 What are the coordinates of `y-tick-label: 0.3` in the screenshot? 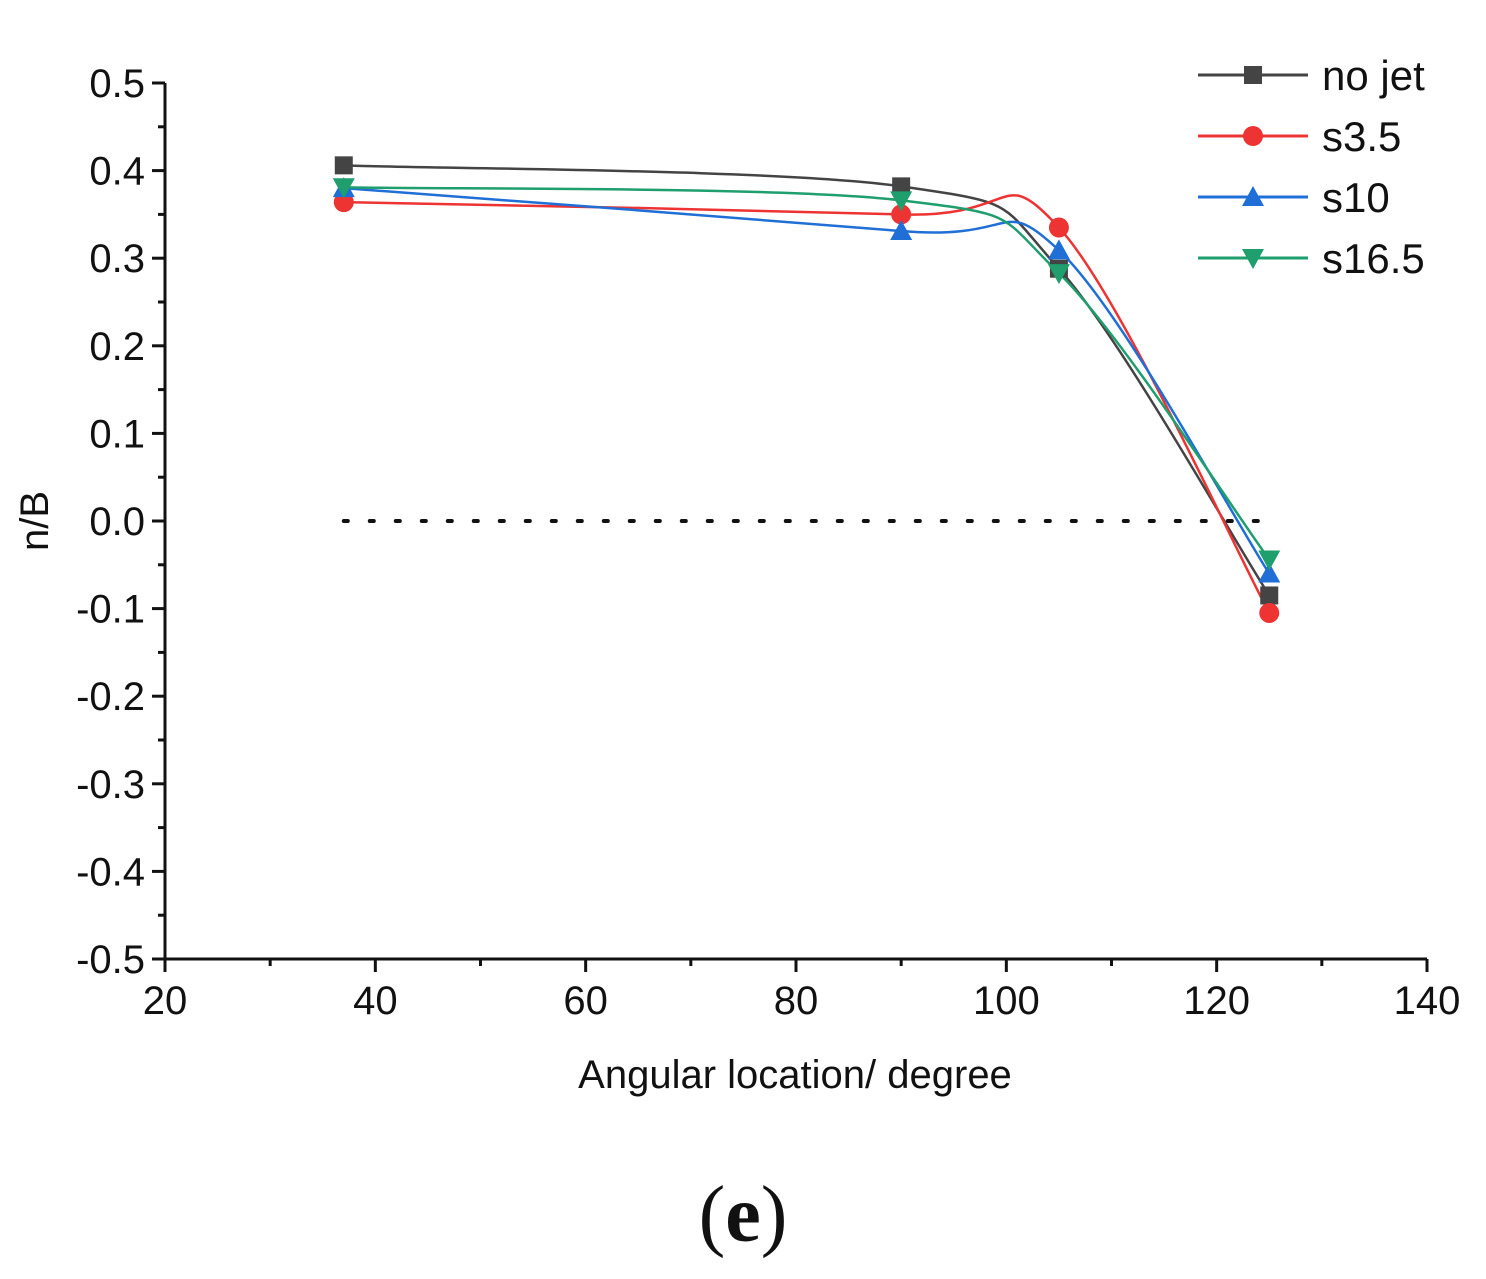 It's located at (117, 259).